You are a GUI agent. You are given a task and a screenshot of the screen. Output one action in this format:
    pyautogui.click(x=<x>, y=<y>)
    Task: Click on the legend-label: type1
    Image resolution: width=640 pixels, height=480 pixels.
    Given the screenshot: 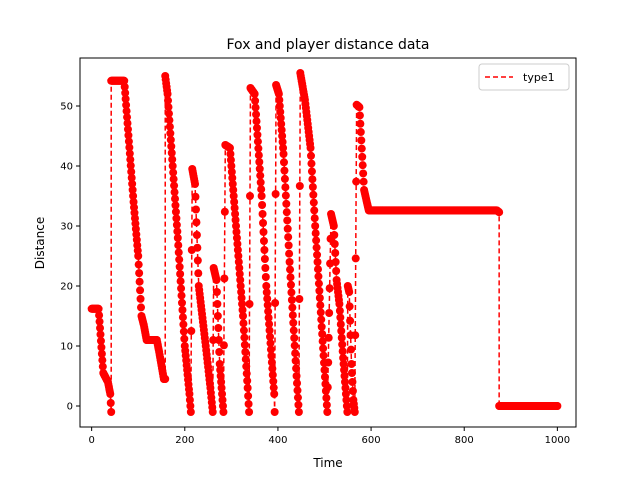 What is the action you would take?
    pyautogui.click(x=539, y=77)
    